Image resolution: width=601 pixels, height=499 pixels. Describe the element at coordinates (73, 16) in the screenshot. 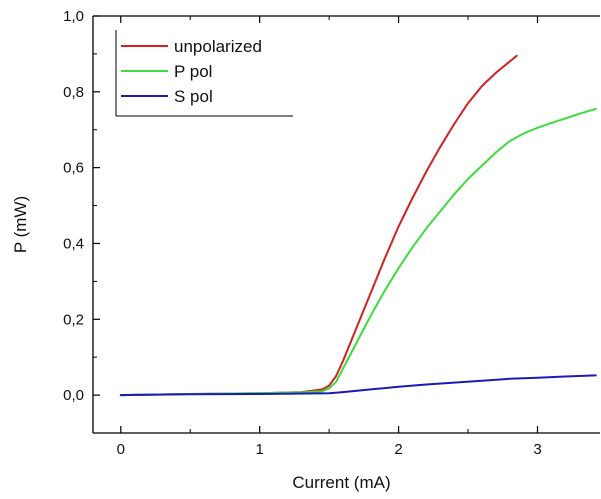

I see `y-tick-label: 1,0` at that location.